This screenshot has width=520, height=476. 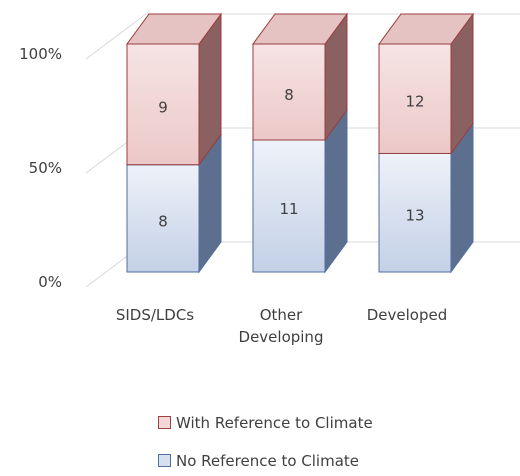 I want to click on x-axis: SIDS/LDCs Other Developing Developed, so click(x=281, y=326).